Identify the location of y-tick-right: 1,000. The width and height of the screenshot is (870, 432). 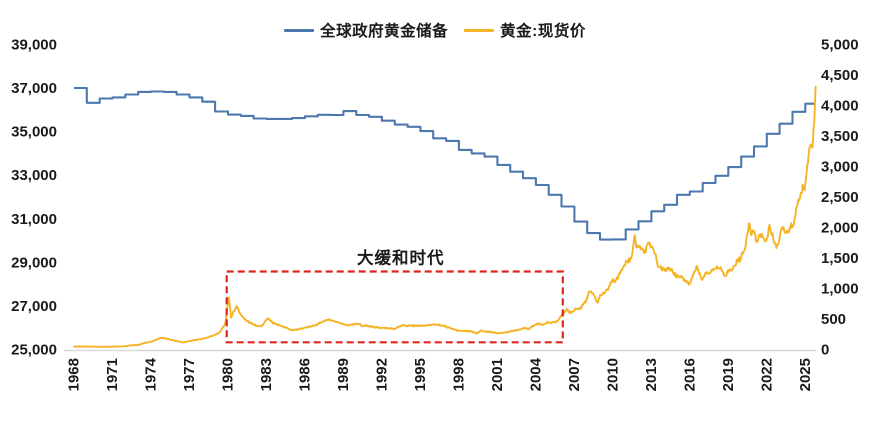
(840, 289).